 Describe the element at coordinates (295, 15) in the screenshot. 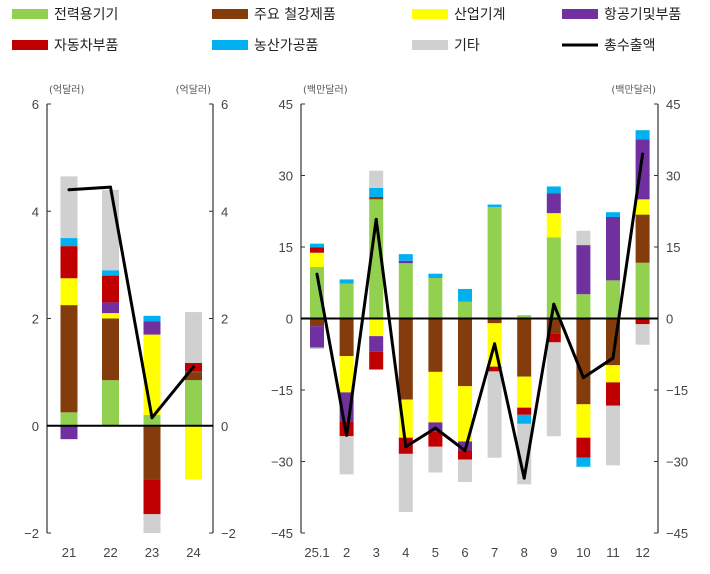

I see `legend-label: 주요 철강제품` at that location.